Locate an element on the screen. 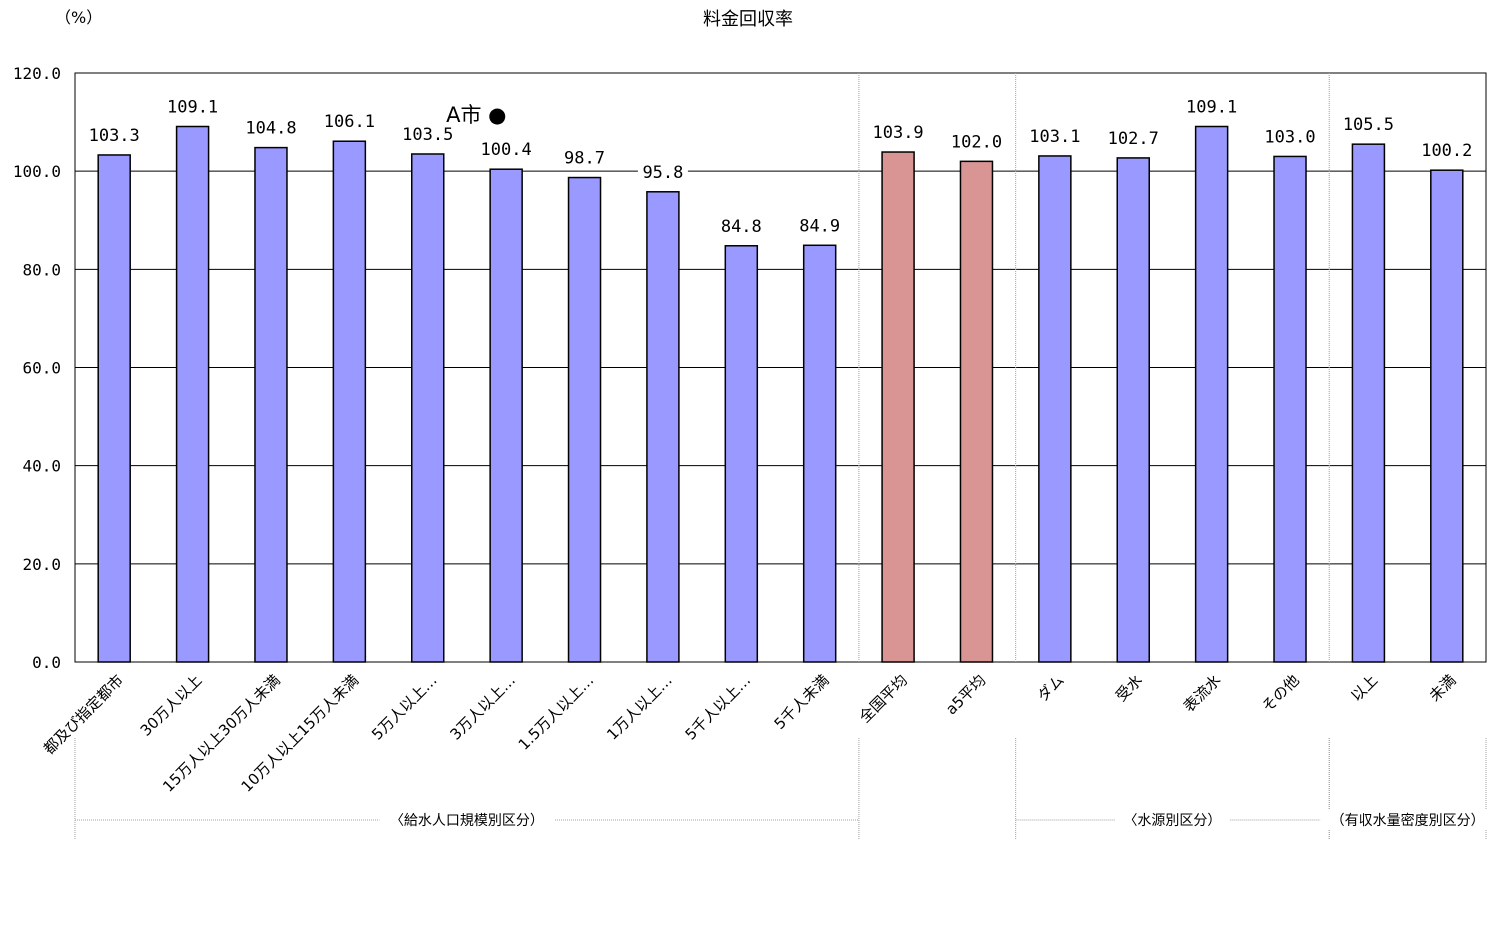 The height and width of the screenshot is (930, 1499). y-axis-ticks: 0.0 20.0 40.0 60.0 80.0 100.0 120.0 is located at coordinates (37, 368).